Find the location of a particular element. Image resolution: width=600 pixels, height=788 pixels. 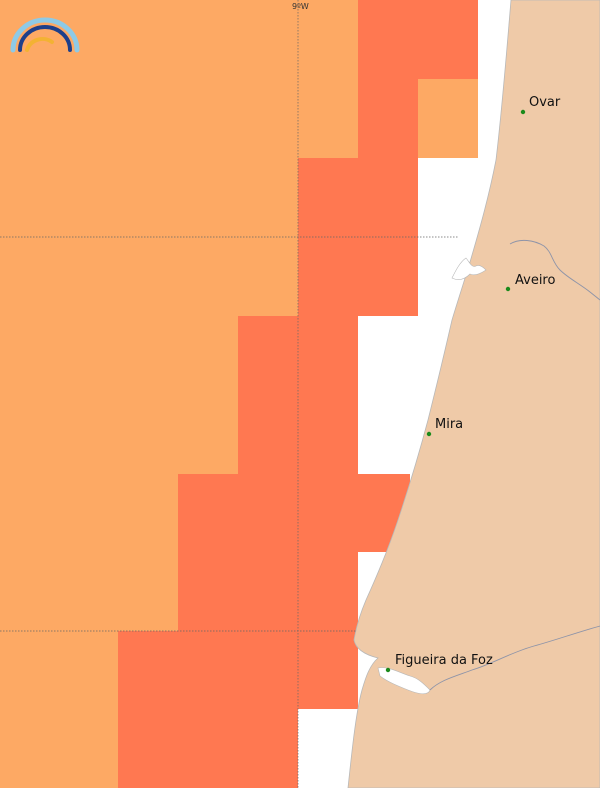

city-label: Ovar is located at coordinates (545, 102).